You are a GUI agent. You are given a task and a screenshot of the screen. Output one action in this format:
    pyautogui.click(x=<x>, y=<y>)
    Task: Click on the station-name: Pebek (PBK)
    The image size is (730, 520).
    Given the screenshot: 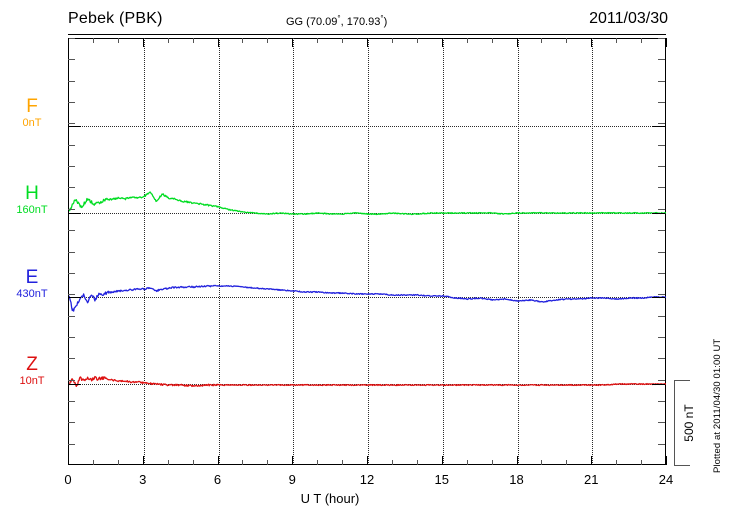 What is the action you would take?
    pyautogui.click(x=115, y=18)
    